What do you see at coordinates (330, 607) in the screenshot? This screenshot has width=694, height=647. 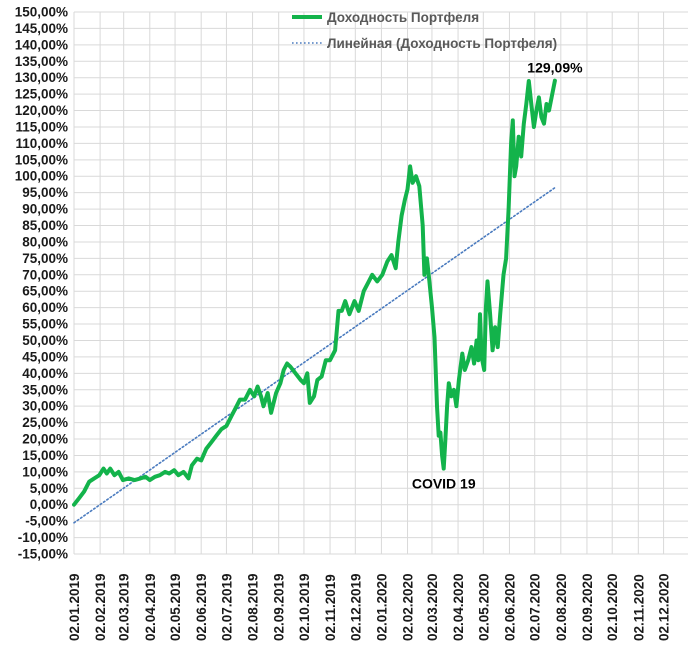 I see `x-tick-label: 02.11.2019` at bounding box center [330, 607].